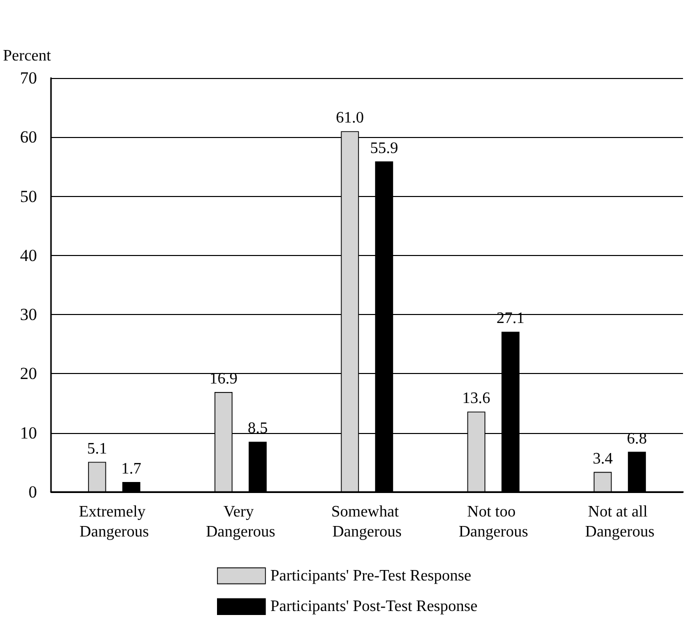  What do you see at coordinates (476, 399) in the screenshot?
I see `text: 13.6` at bounding box center [476, 399].